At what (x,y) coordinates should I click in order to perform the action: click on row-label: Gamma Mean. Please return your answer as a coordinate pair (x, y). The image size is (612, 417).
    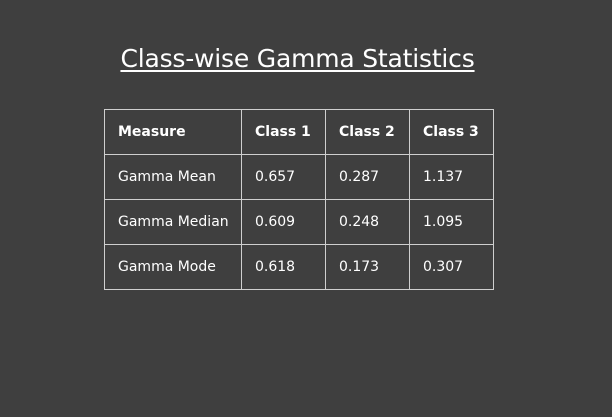
    Looking at the image, I should click on (173, 177).